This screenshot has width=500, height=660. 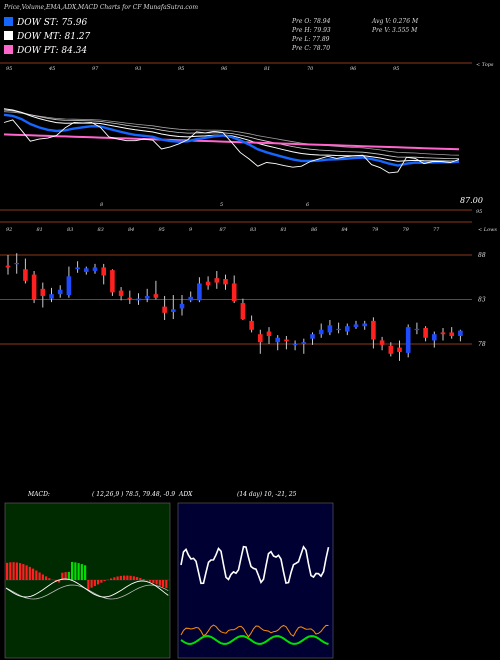 What do you see at coordinates (487, 230) in the screenshot?
I see `lows-label: < Lows` at bounding box center [487, 230].